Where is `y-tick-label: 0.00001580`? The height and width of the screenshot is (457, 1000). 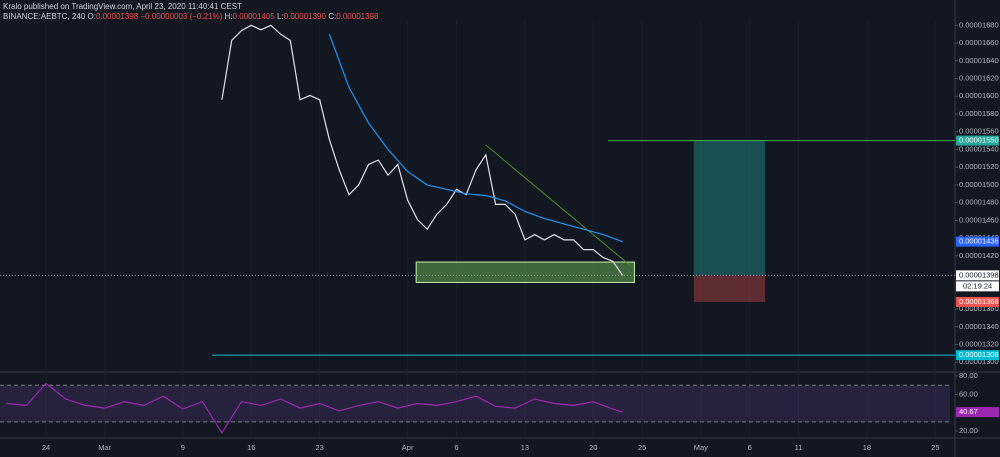
y-tick-label: 0.00001580 is located at coordinates (979, 113).